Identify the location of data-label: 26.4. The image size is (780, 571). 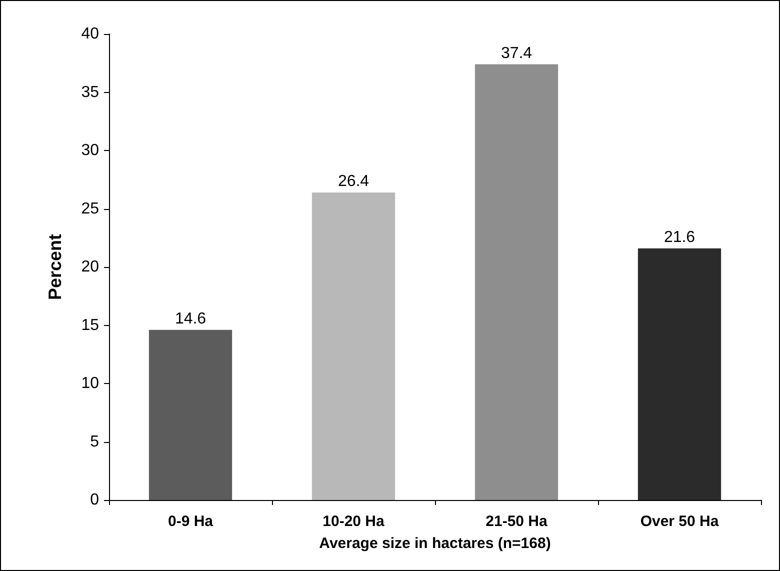
(354, 181).